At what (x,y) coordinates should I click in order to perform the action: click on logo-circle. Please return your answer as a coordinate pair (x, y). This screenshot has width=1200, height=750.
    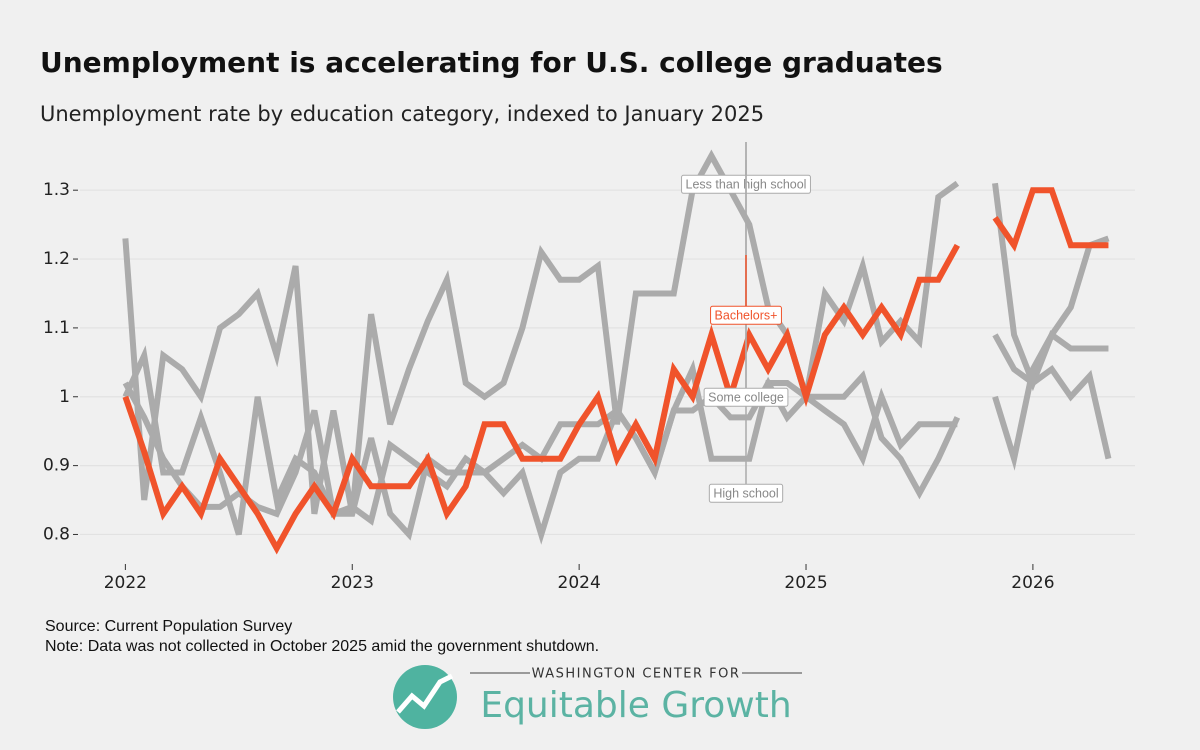
    Looking at the image, I should click on (425, 697).